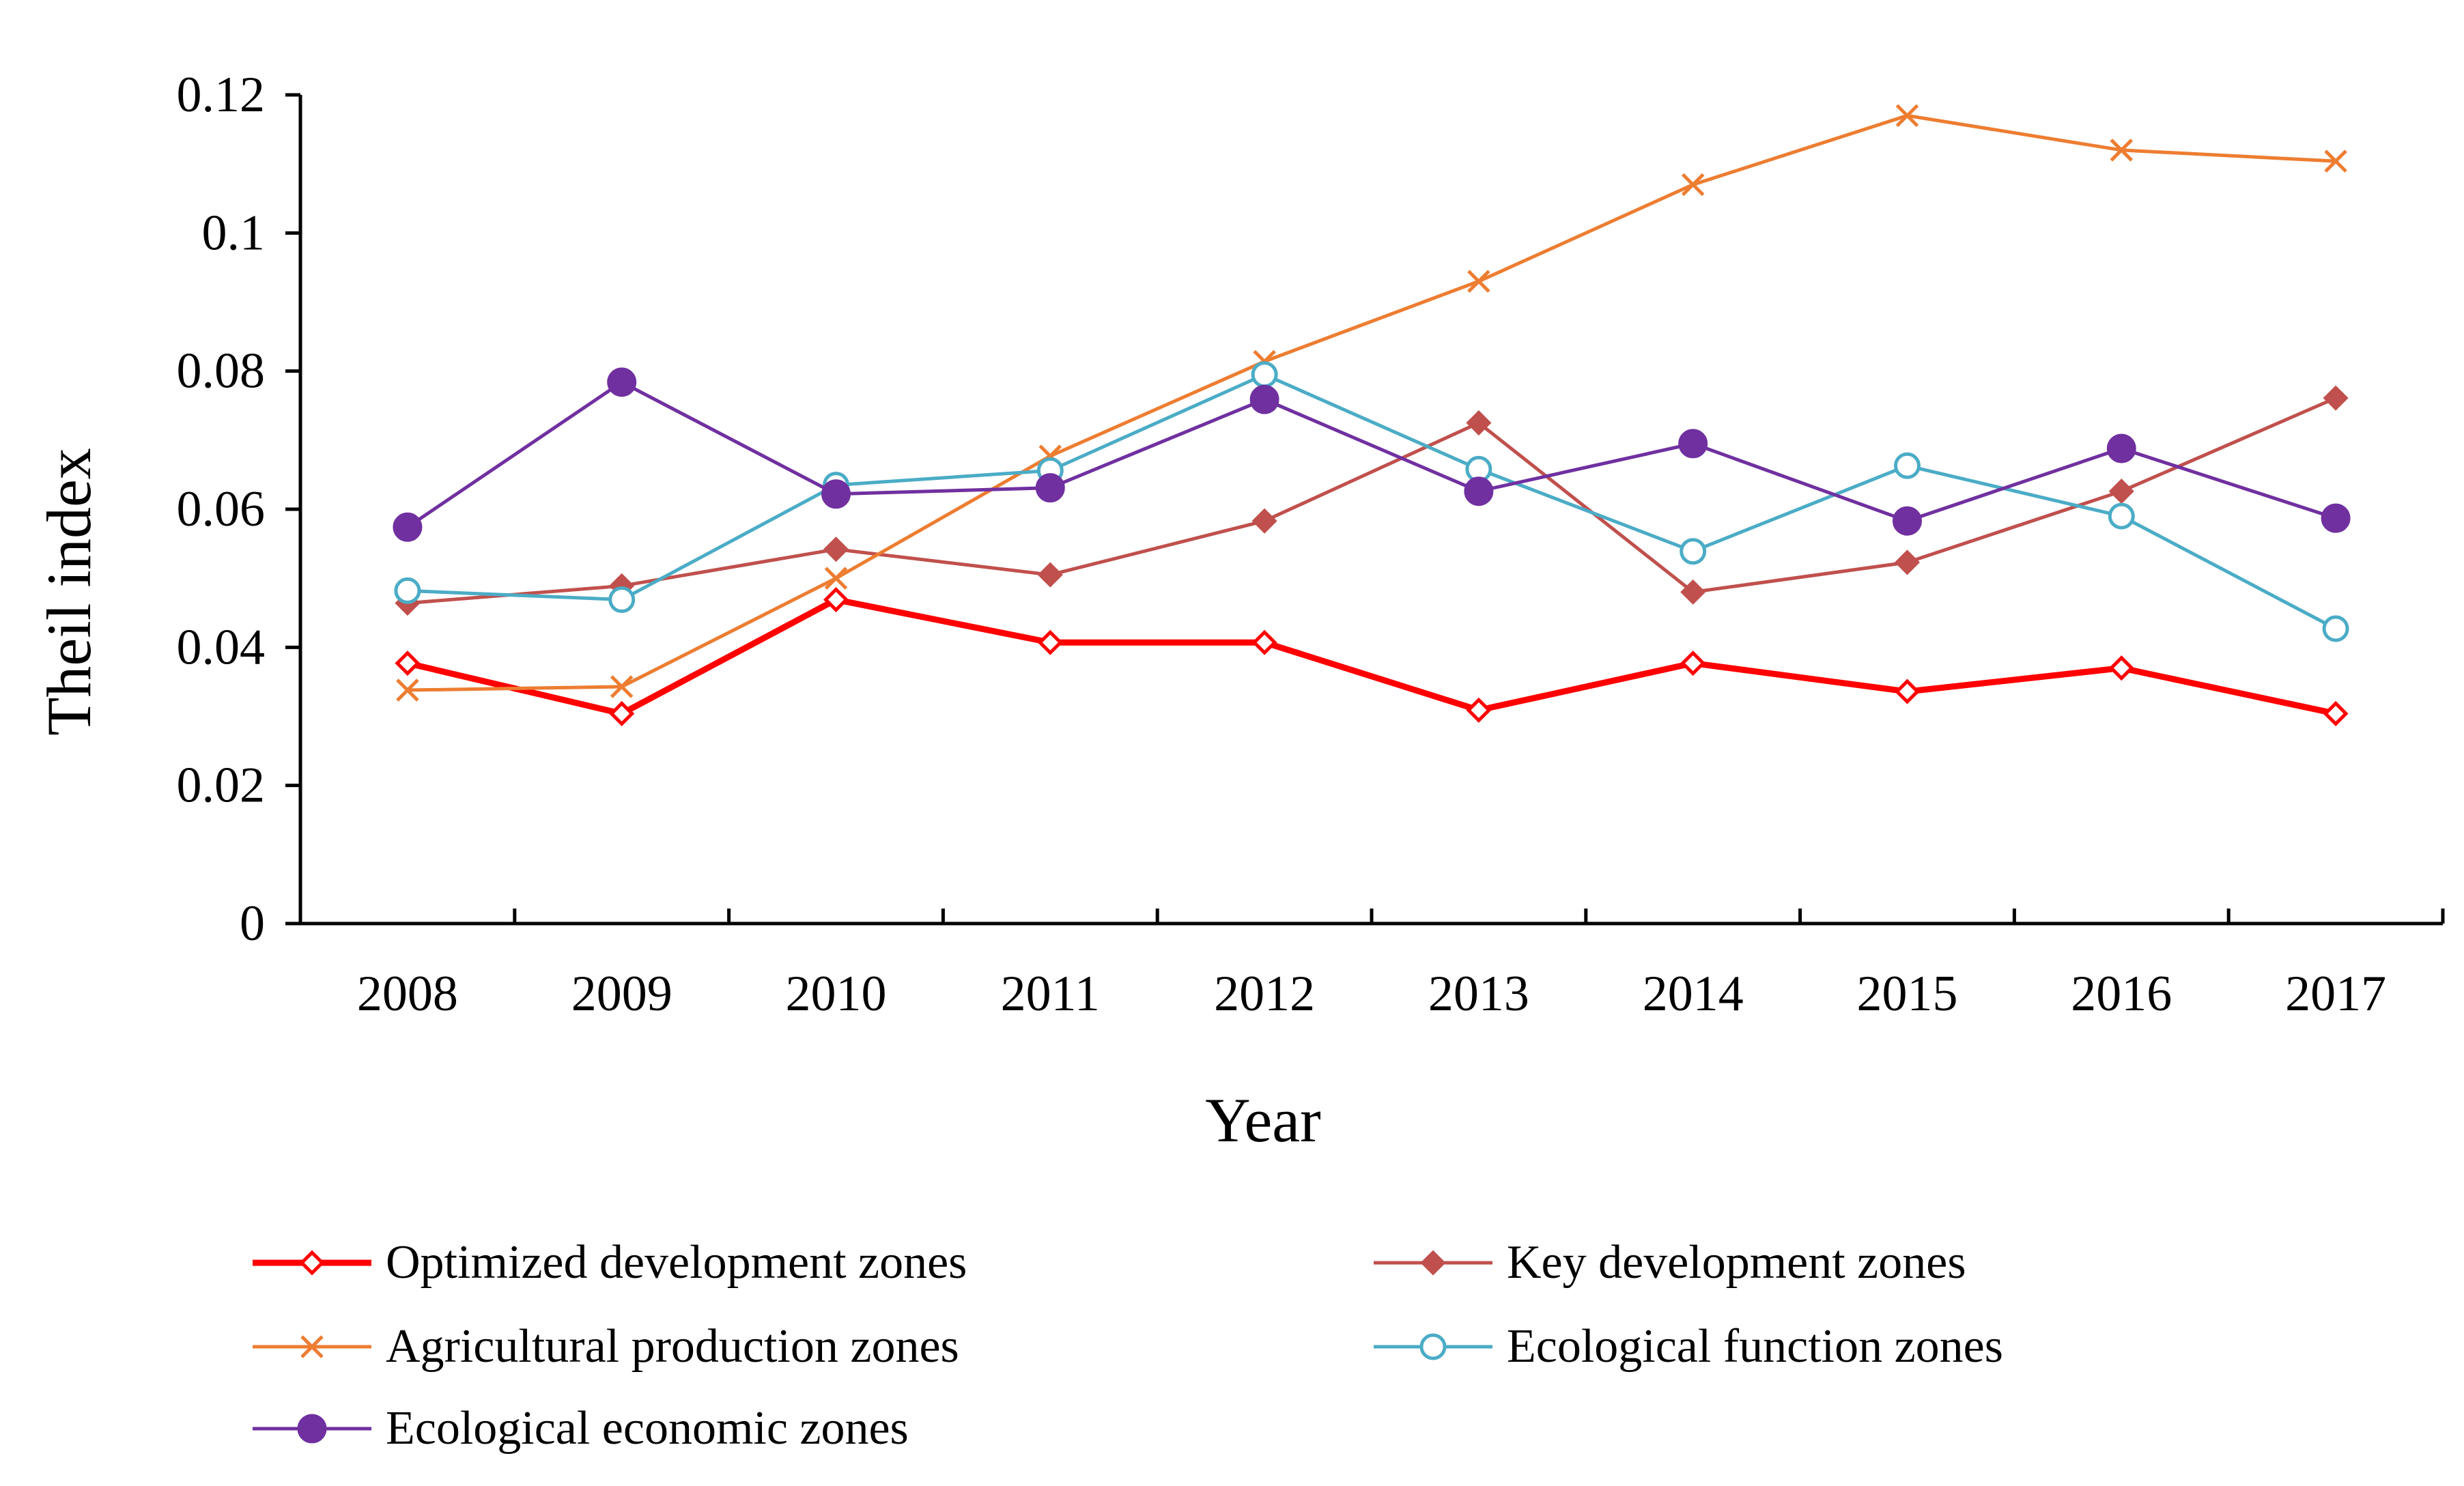  I want to click on x-tick-label: 2016, so click(2121, 994).